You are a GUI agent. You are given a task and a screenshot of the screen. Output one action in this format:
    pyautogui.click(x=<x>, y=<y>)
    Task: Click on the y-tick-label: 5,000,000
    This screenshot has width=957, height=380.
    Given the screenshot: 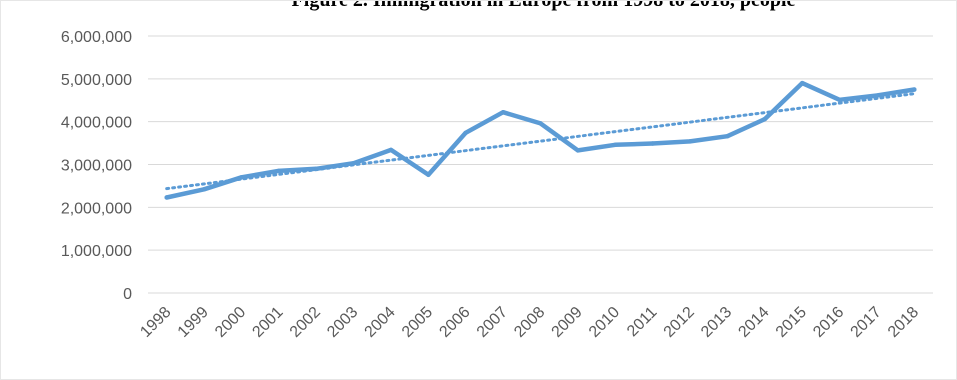 What is the action you would take?
    pyautogui.click(x=96, y=80)
    